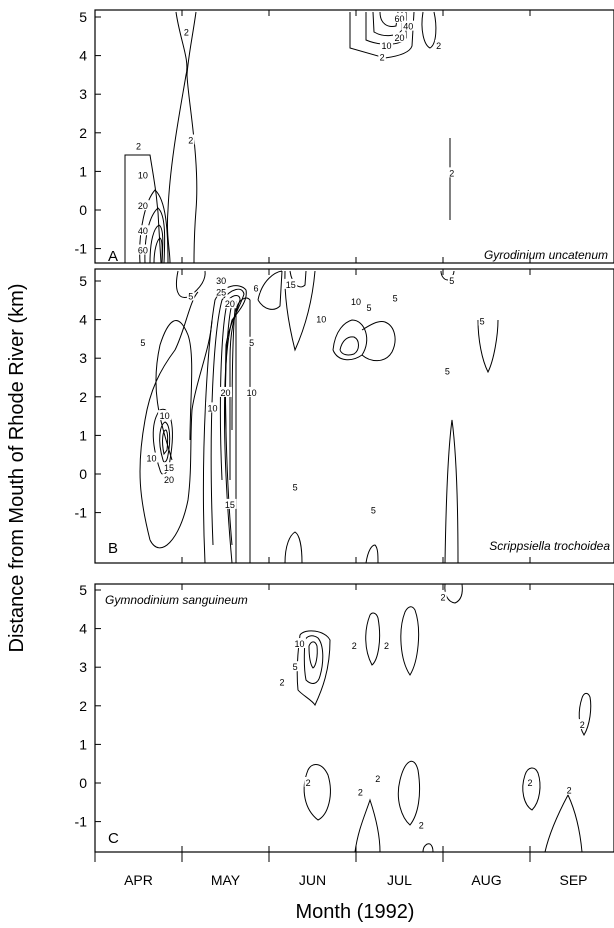 The height and width of the screenshot is (928, 614). I want to click on y-tick-label: -1, so click(81, 249).